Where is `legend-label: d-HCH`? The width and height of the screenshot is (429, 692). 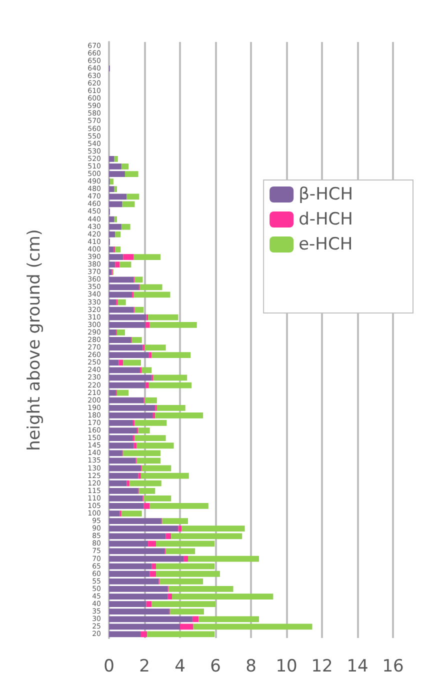
legend-label: d-HCH is located at coordinates (325, 220).